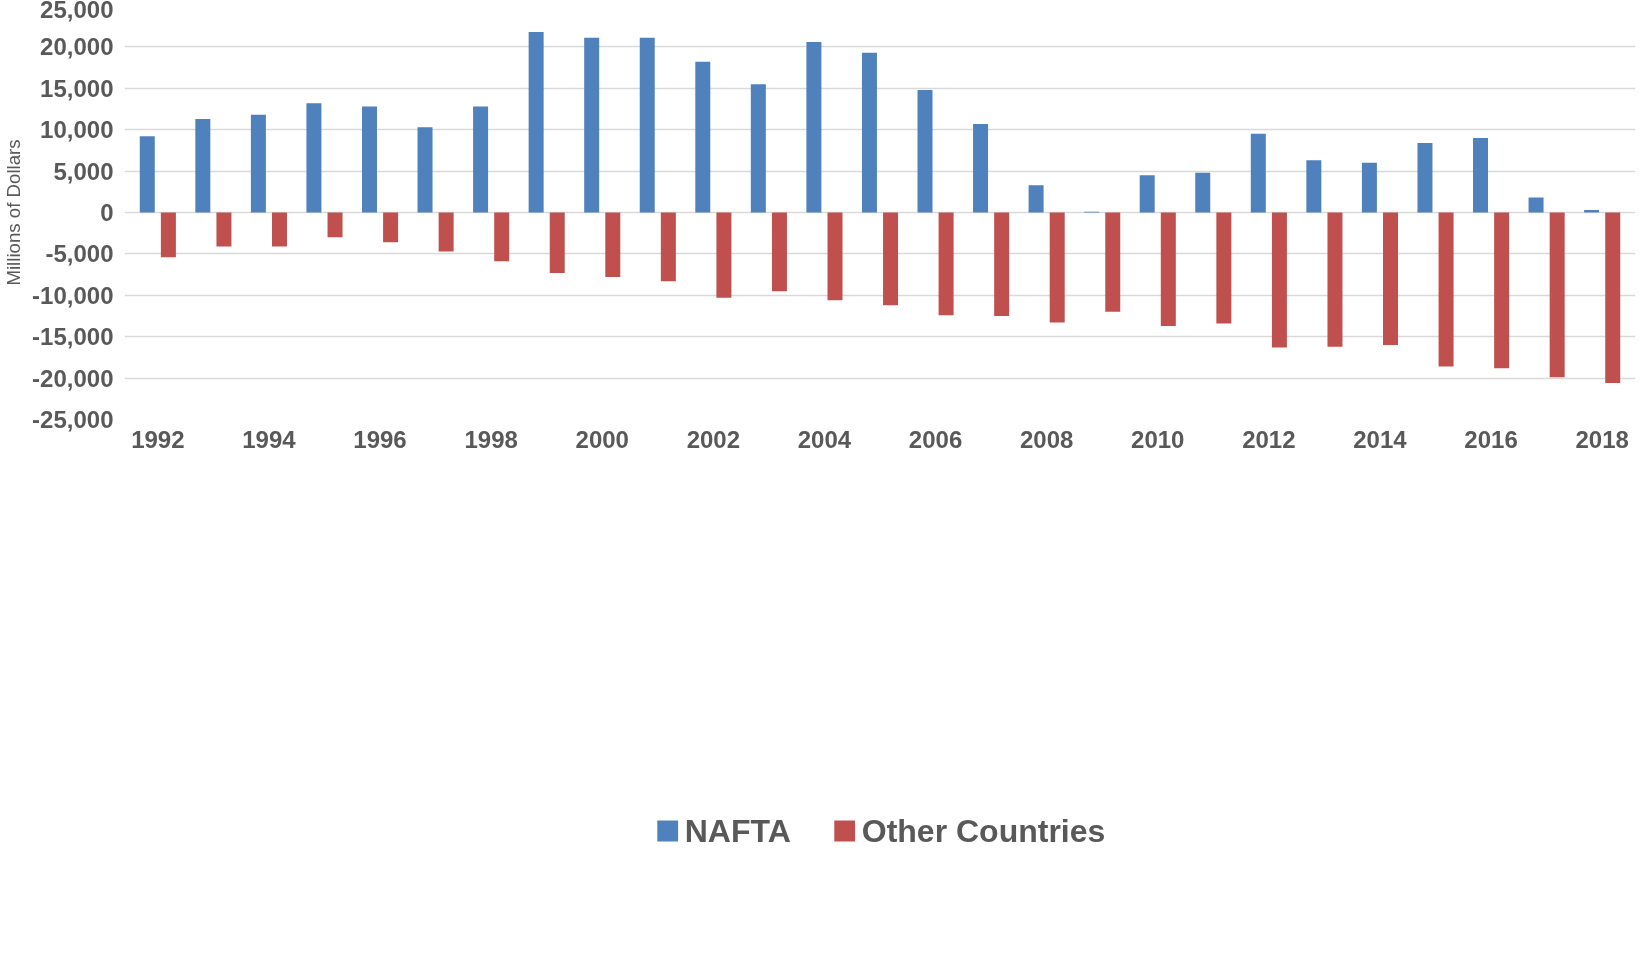 Image resolution: width=1649 pixels, height=980 pixels. What do you see at coordinates (73, 419) in the screenshot?
I see `y-tick-label: -25,000` at bounding box center [73, 419].